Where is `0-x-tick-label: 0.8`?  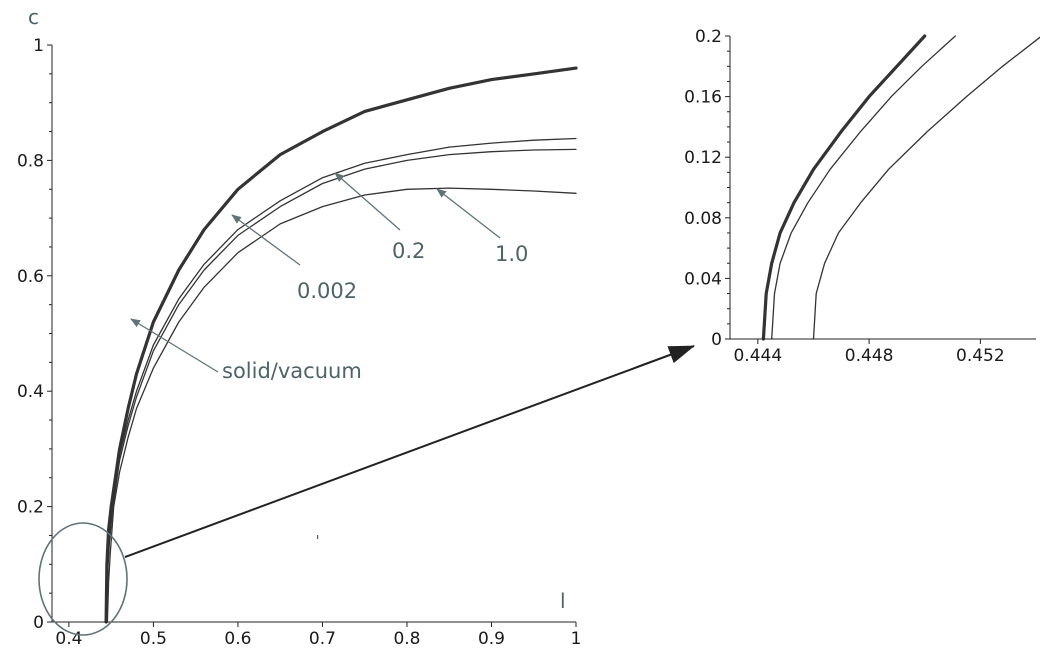 0-x-tick-label: 0.8 is located at coordinates (406, 639).